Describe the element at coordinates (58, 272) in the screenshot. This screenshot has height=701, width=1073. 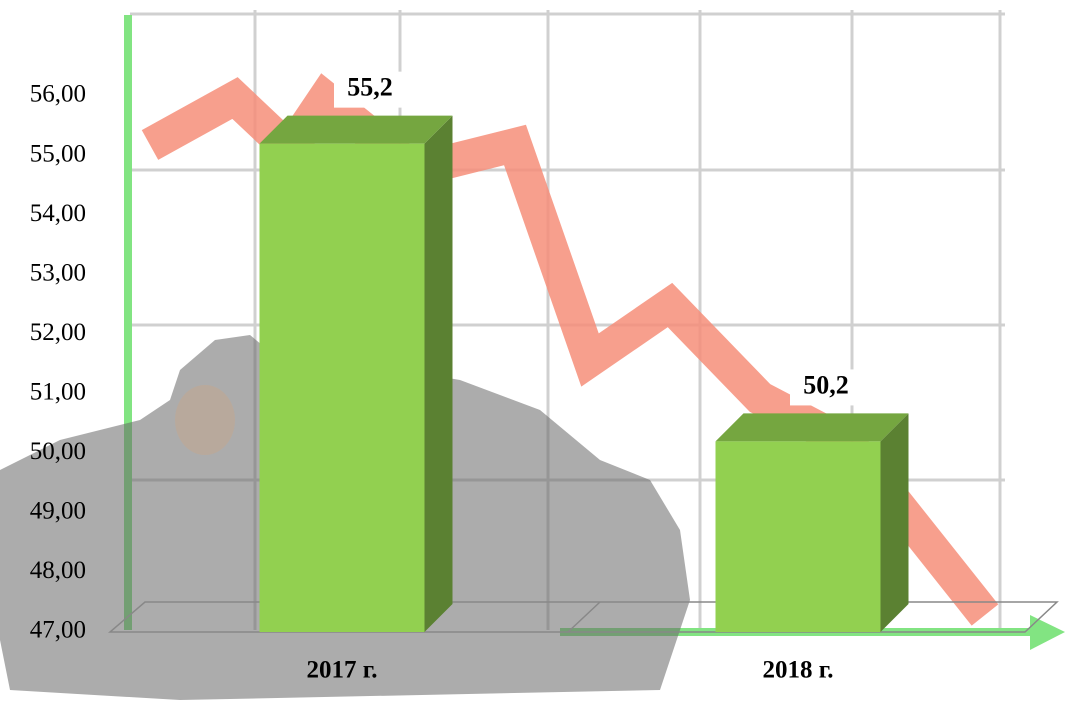
I see `y-tick-label: 53,00` at that location.